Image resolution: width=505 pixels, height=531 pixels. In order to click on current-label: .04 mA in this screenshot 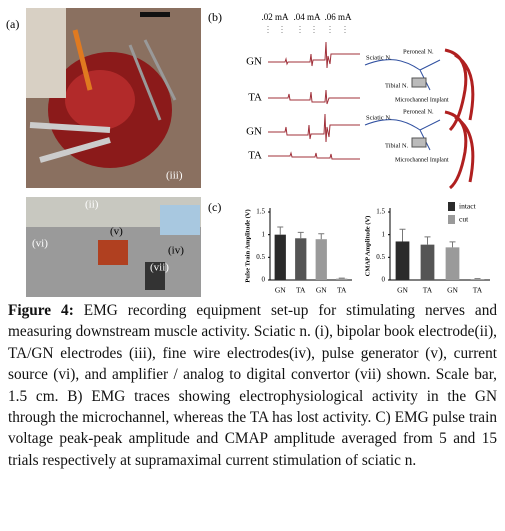, I will do `click(308, 17)`.